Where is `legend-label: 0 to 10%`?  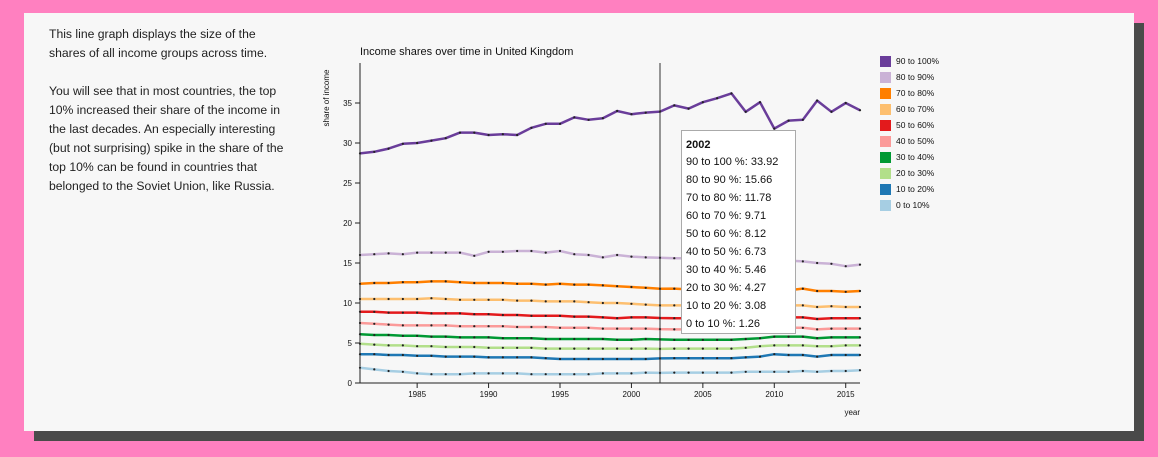
legend-label: 0 to 10% is located at coordinates (913, 205).